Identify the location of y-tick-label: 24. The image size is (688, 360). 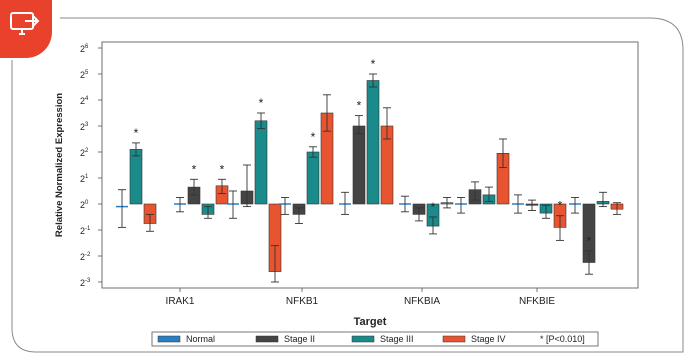
(84, 101).